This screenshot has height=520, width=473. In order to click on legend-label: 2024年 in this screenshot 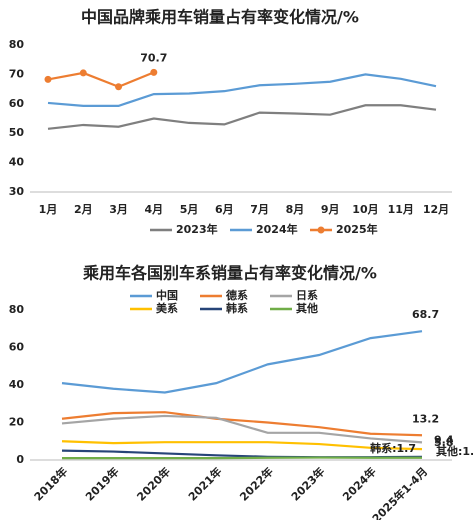, I will do `click(277, 229)`.